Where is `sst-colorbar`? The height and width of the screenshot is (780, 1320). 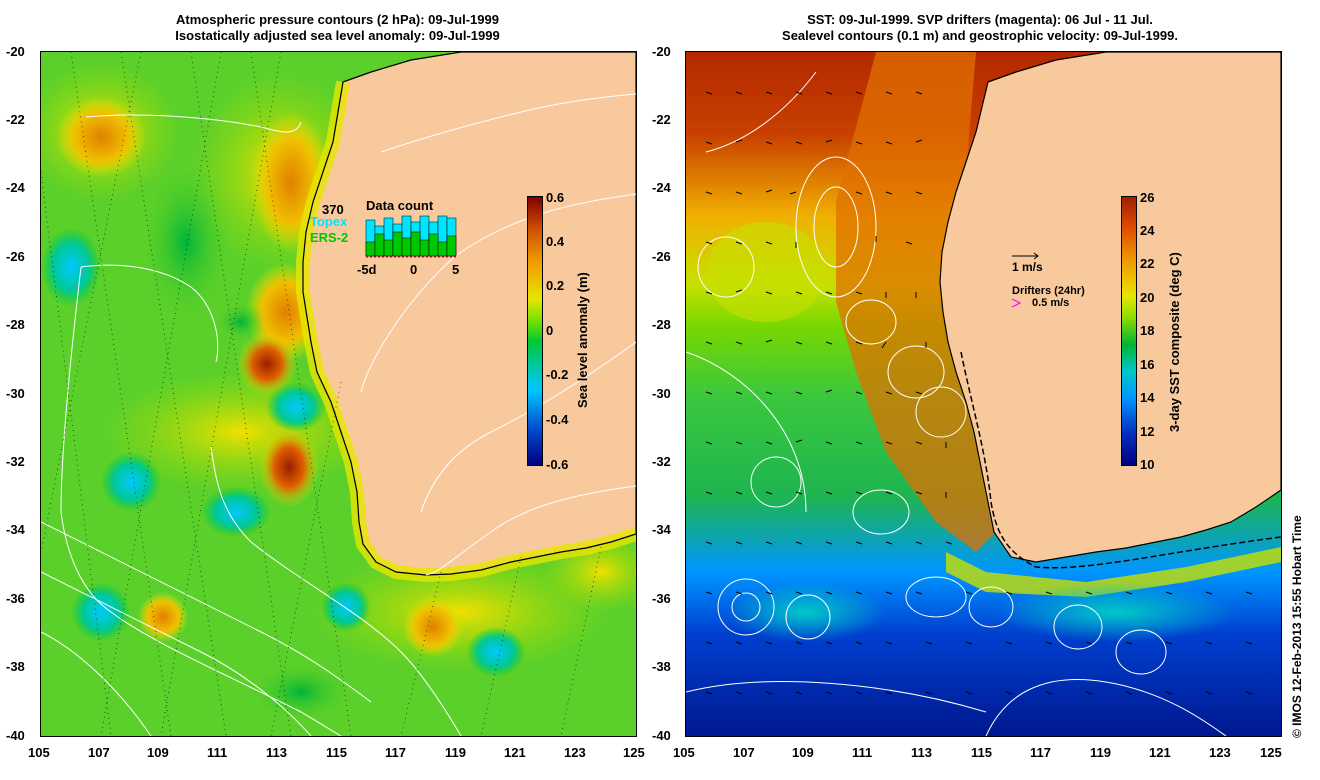
sst-colorbar is located at coordinates (1129, 331).